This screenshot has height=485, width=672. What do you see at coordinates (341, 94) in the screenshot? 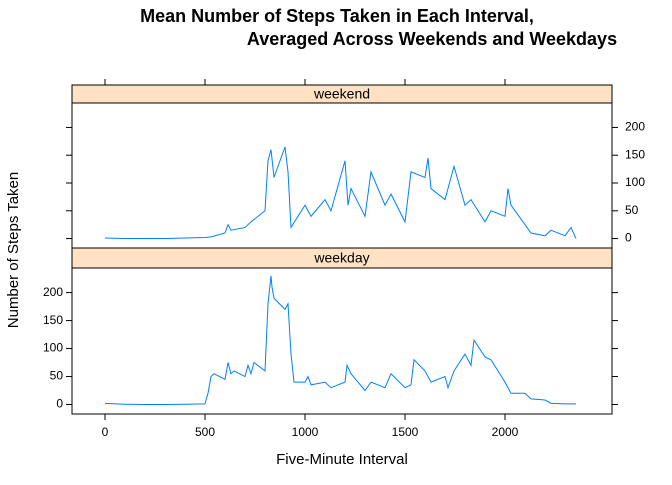
I see `strip-label: weekend` at bounding box center [341, 94].